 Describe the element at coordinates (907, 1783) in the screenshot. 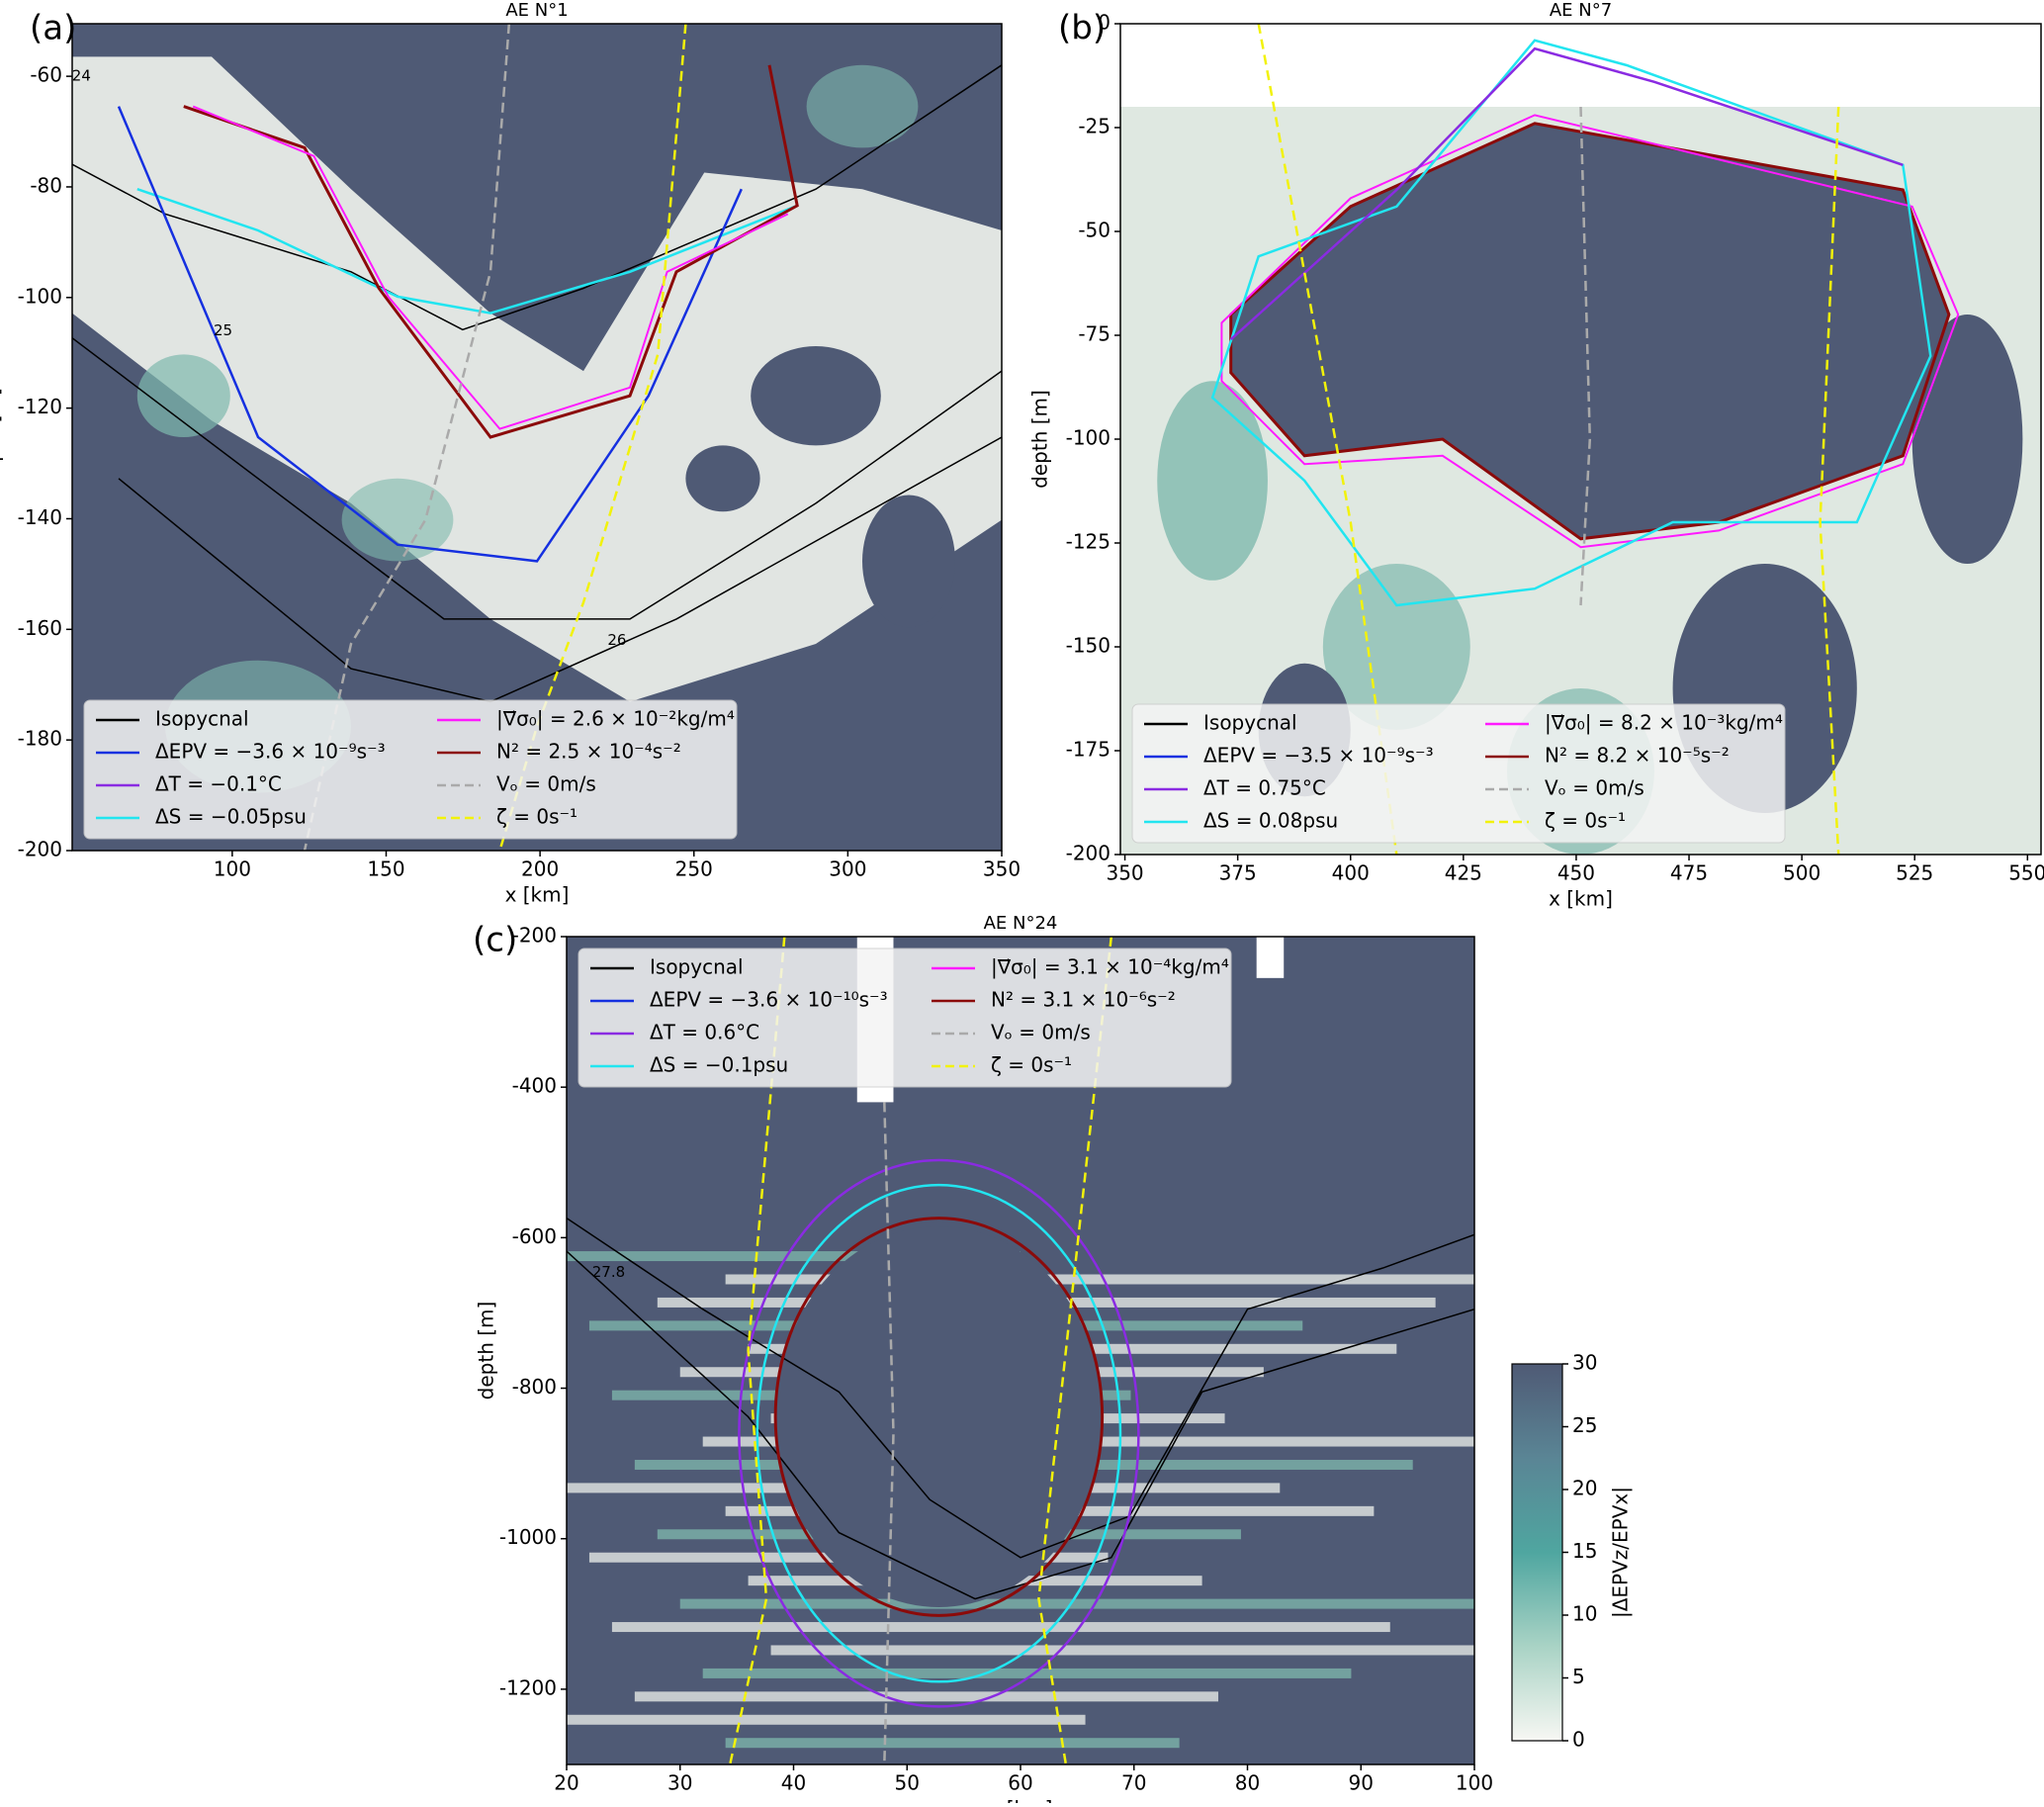

I see `x-tick-label: 50` at that location.